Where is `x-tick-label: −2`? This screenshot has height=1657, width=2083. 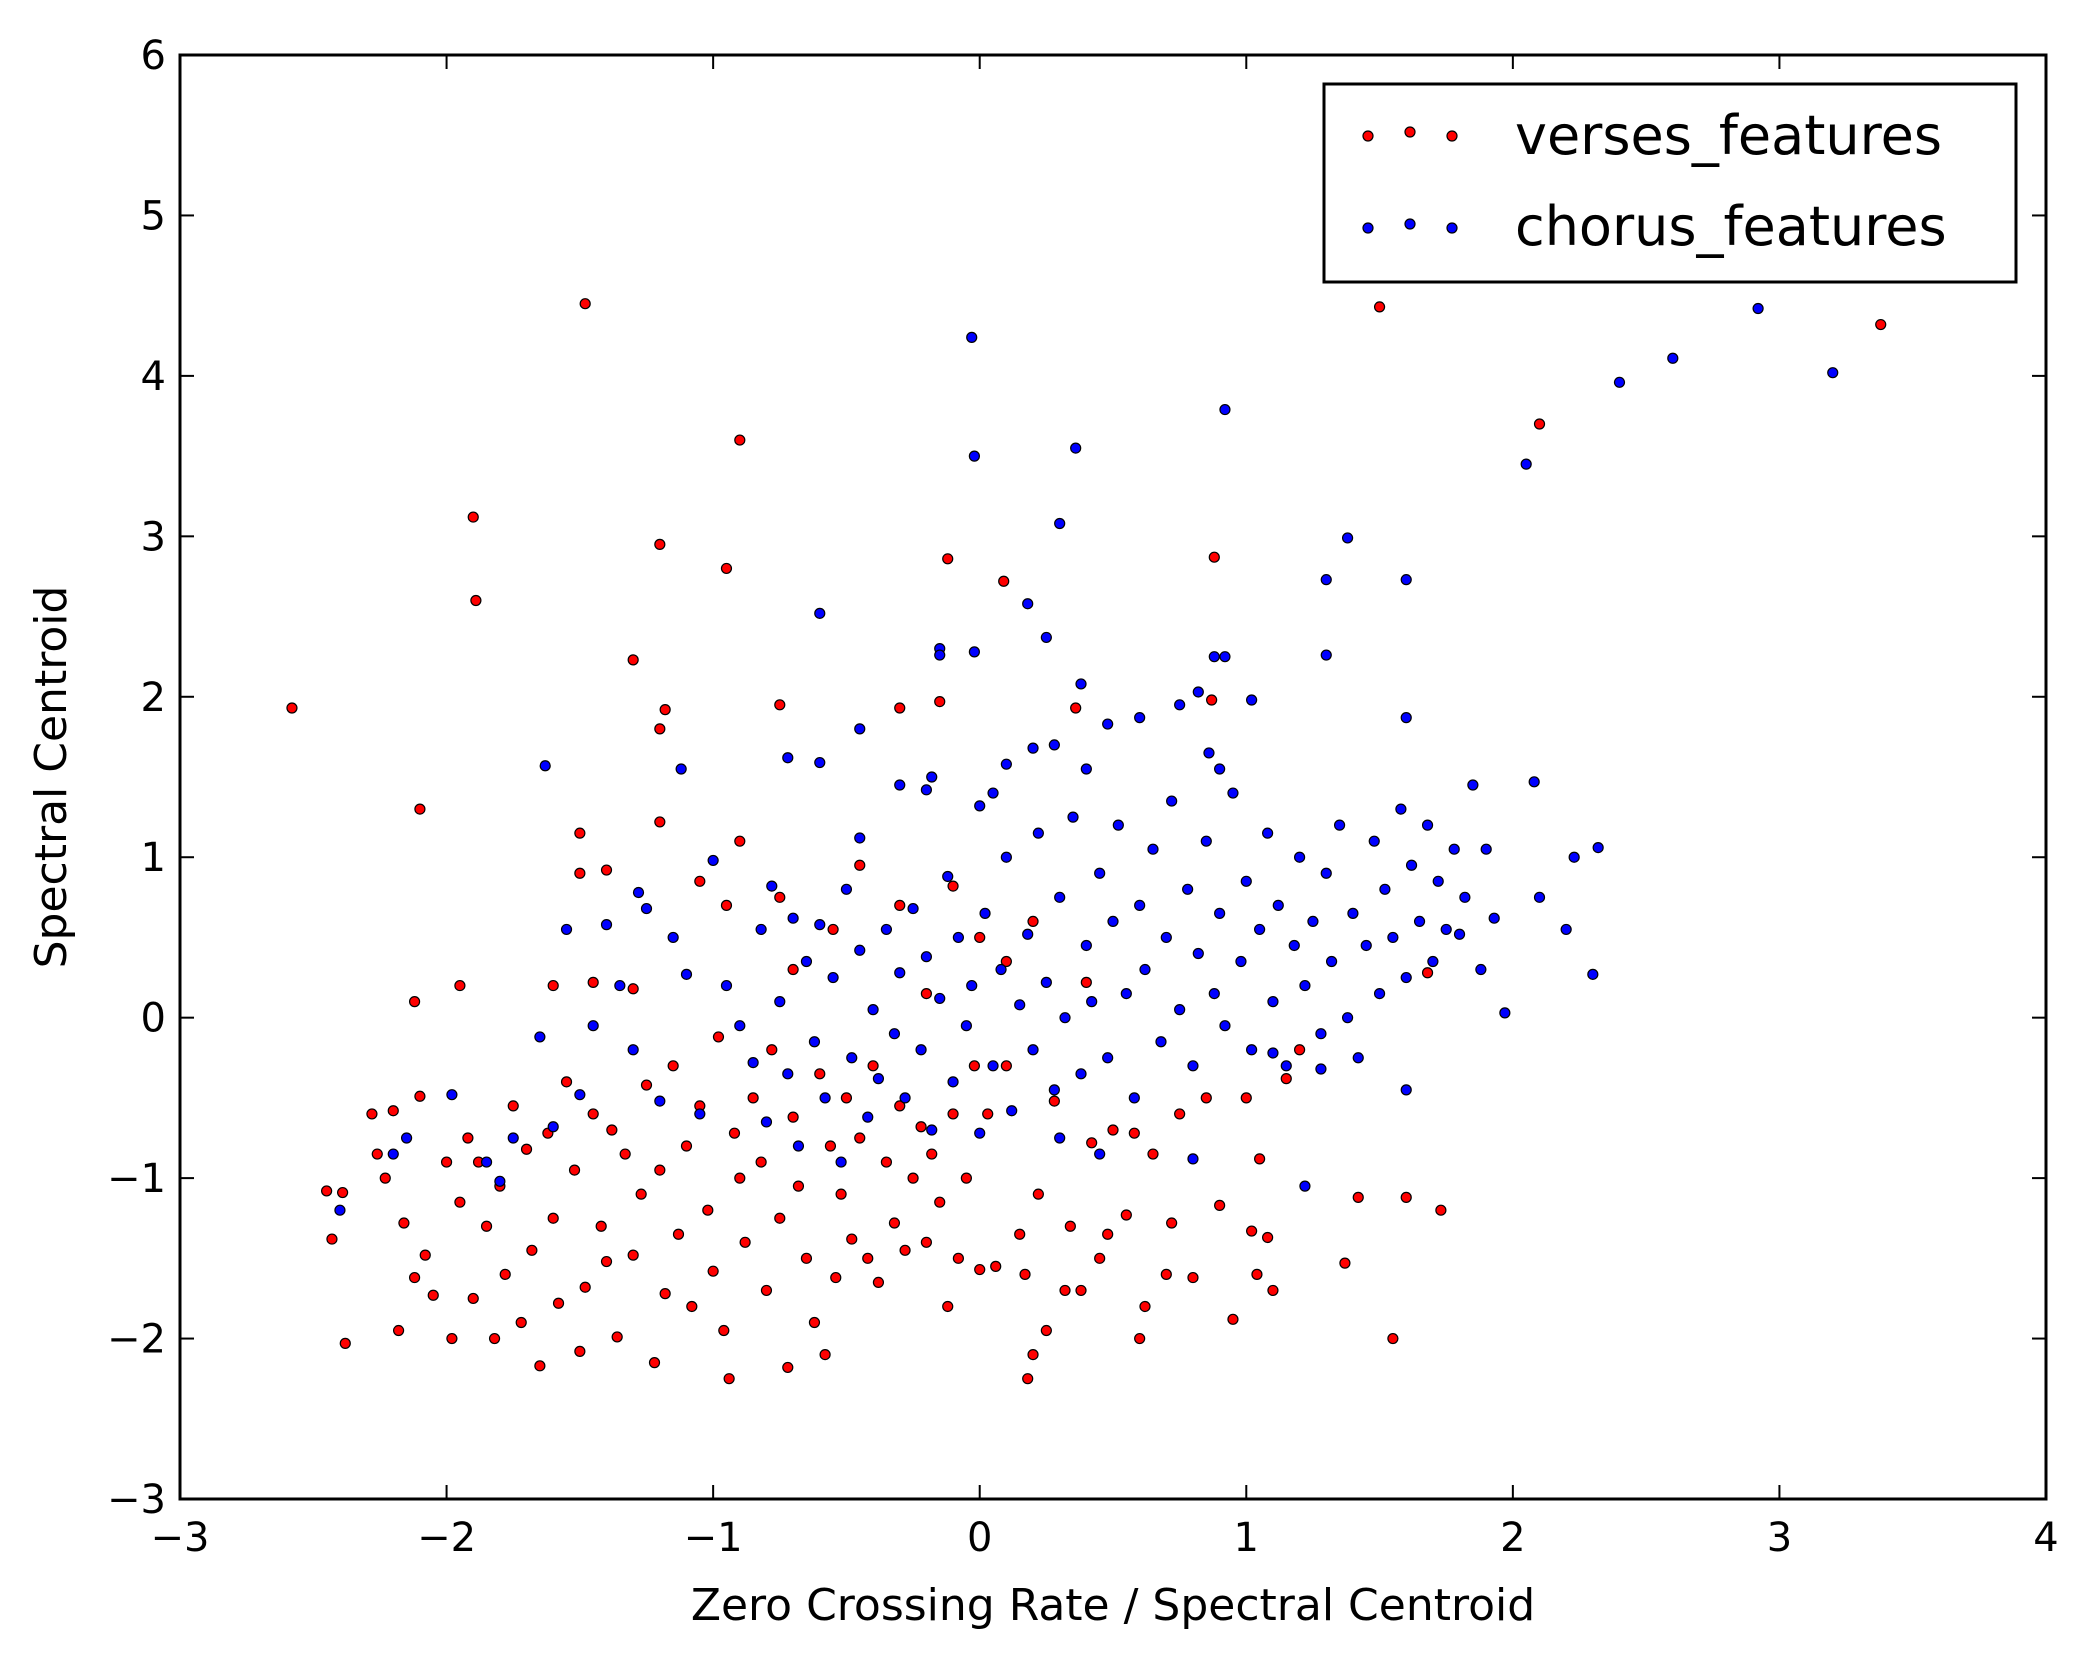 x-tick-label: −2 is located at coordinates (446, 1538).